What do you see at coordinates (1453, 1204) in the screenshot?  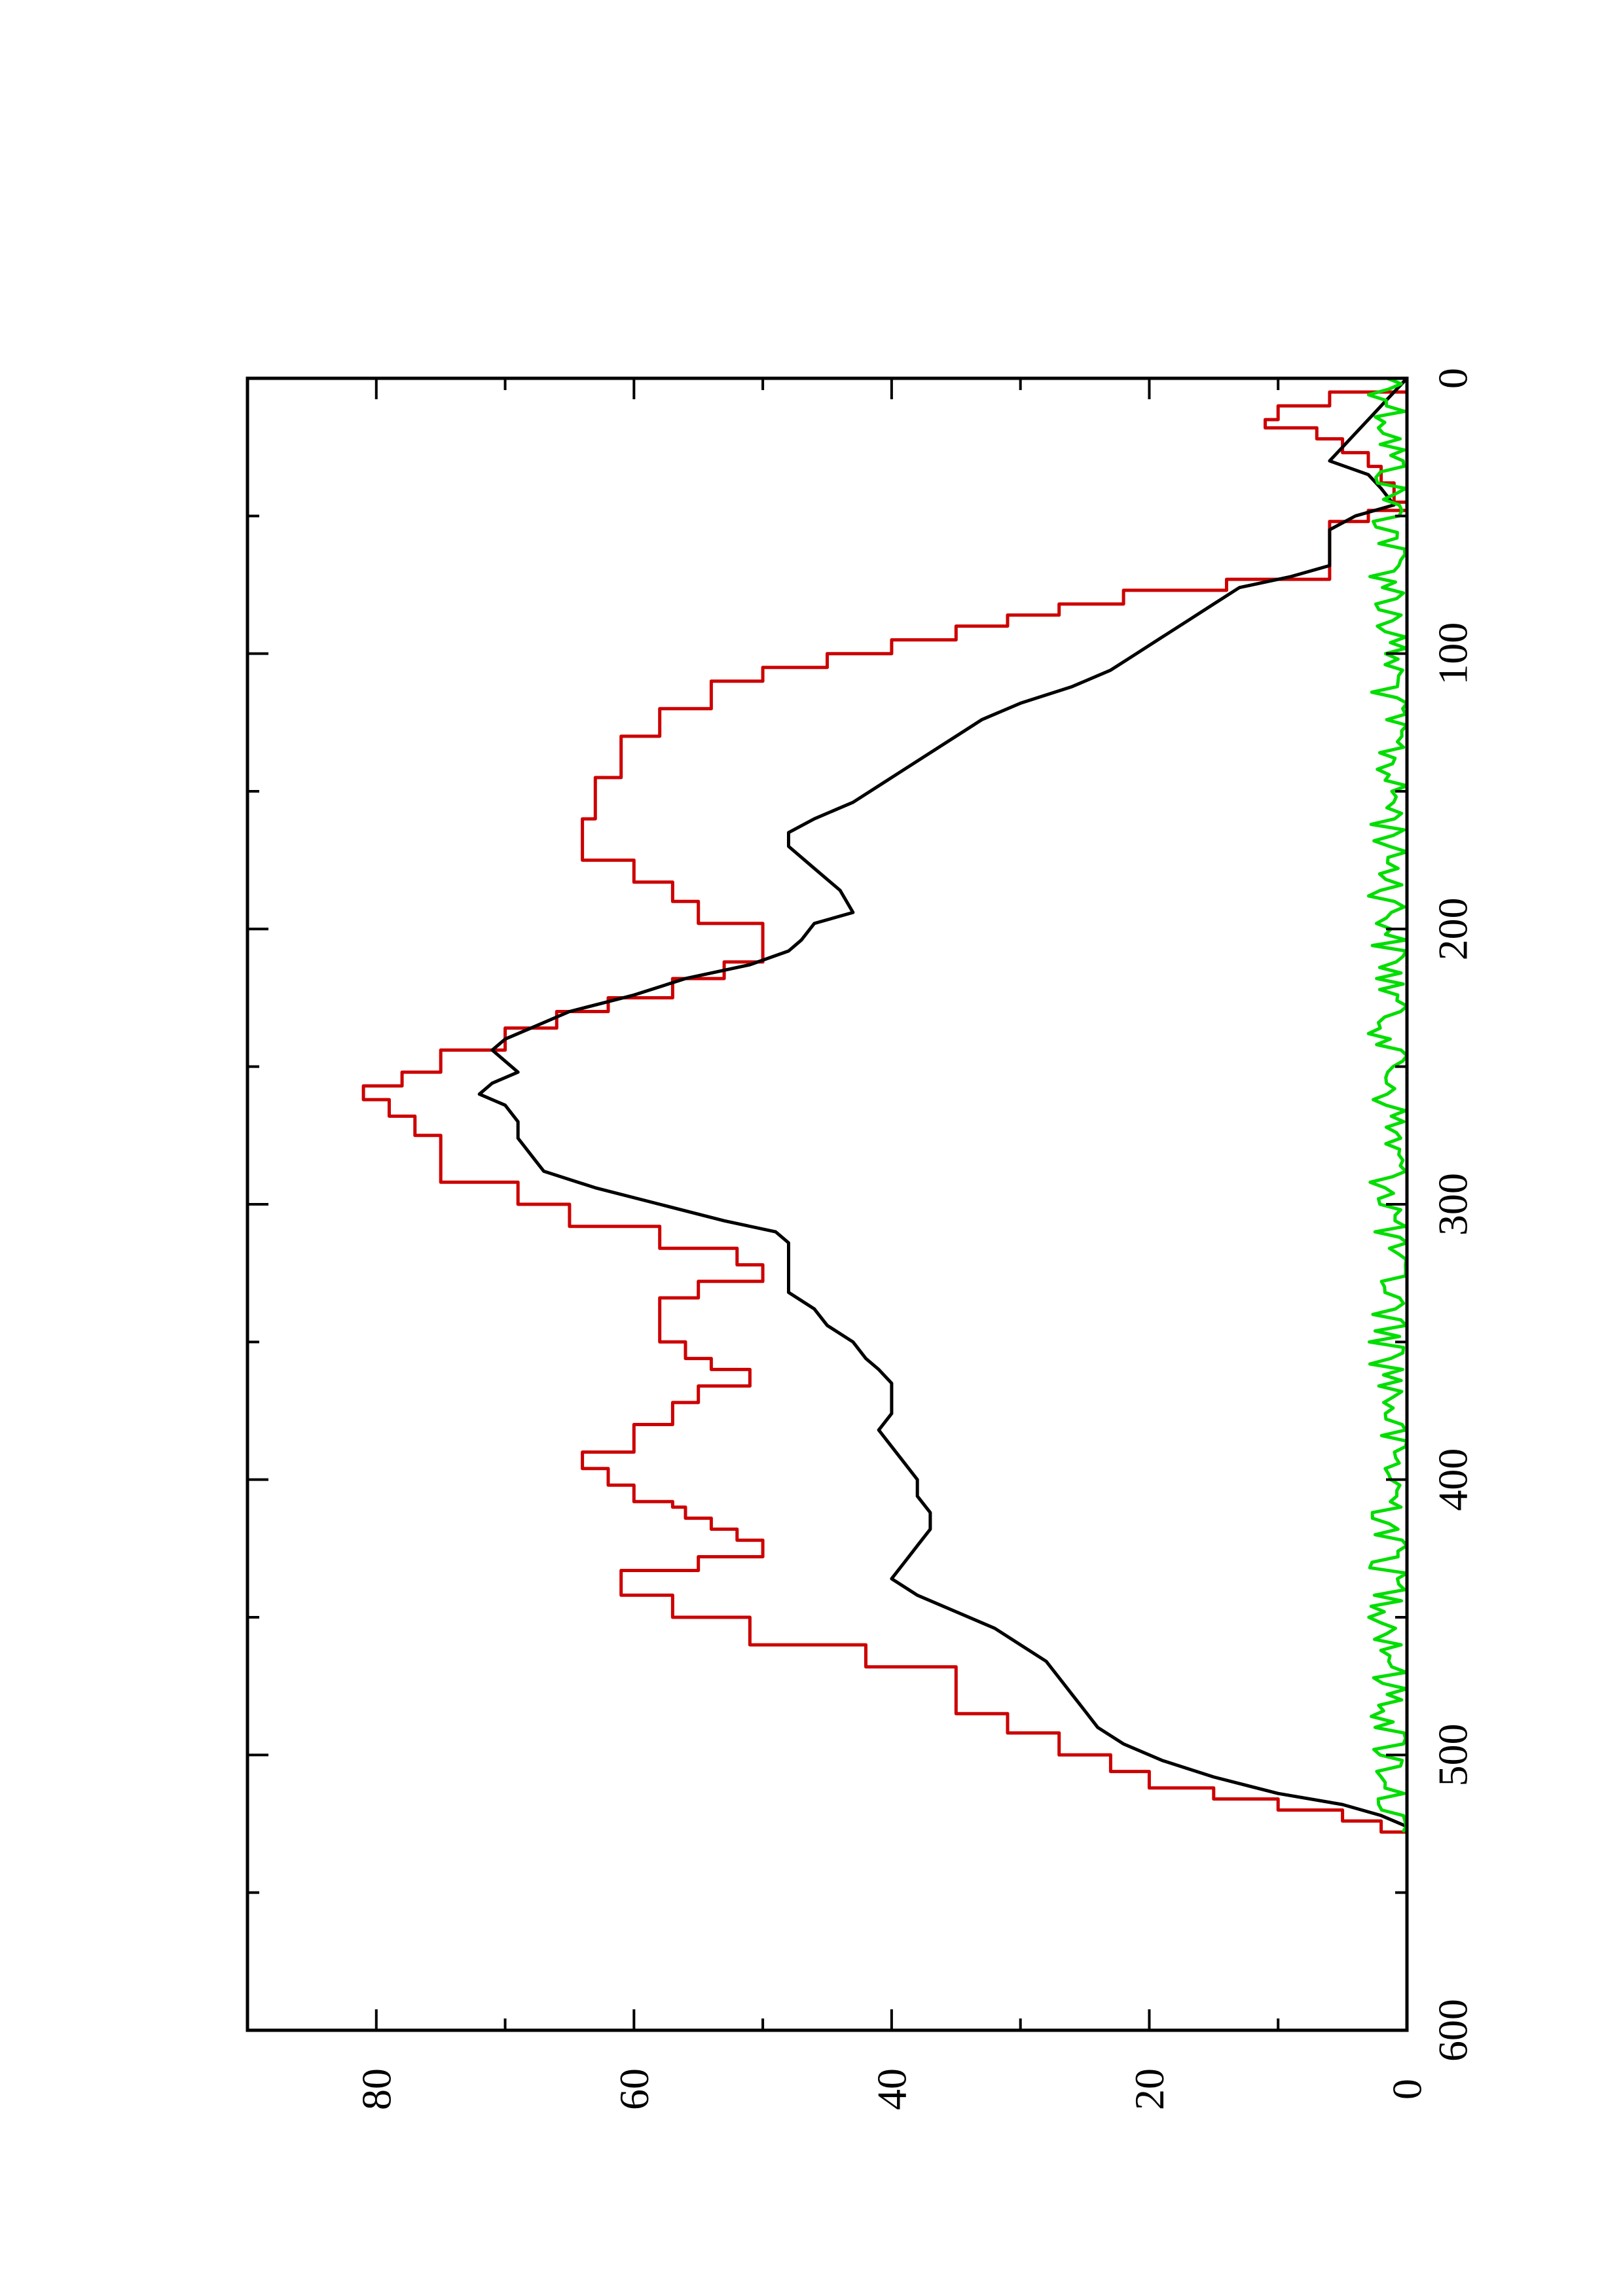 I see `x-tick-label: 300` at bounding box center [1453, 1204].